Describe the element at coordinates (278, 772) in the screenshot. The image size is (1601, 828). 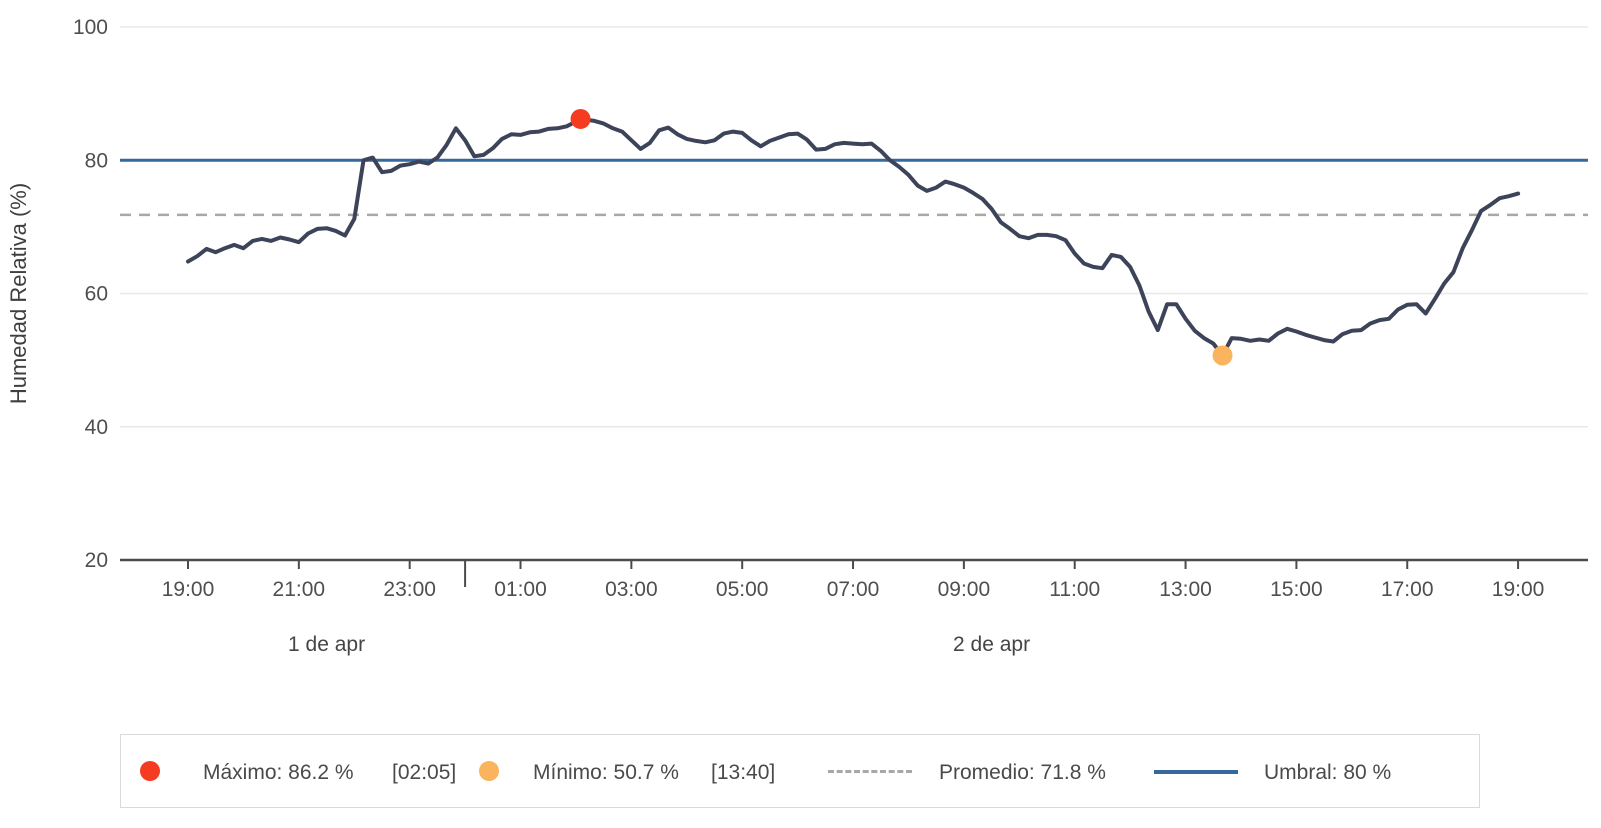
I see `legend-max-label: Máximo: 86.2 %` at that location.